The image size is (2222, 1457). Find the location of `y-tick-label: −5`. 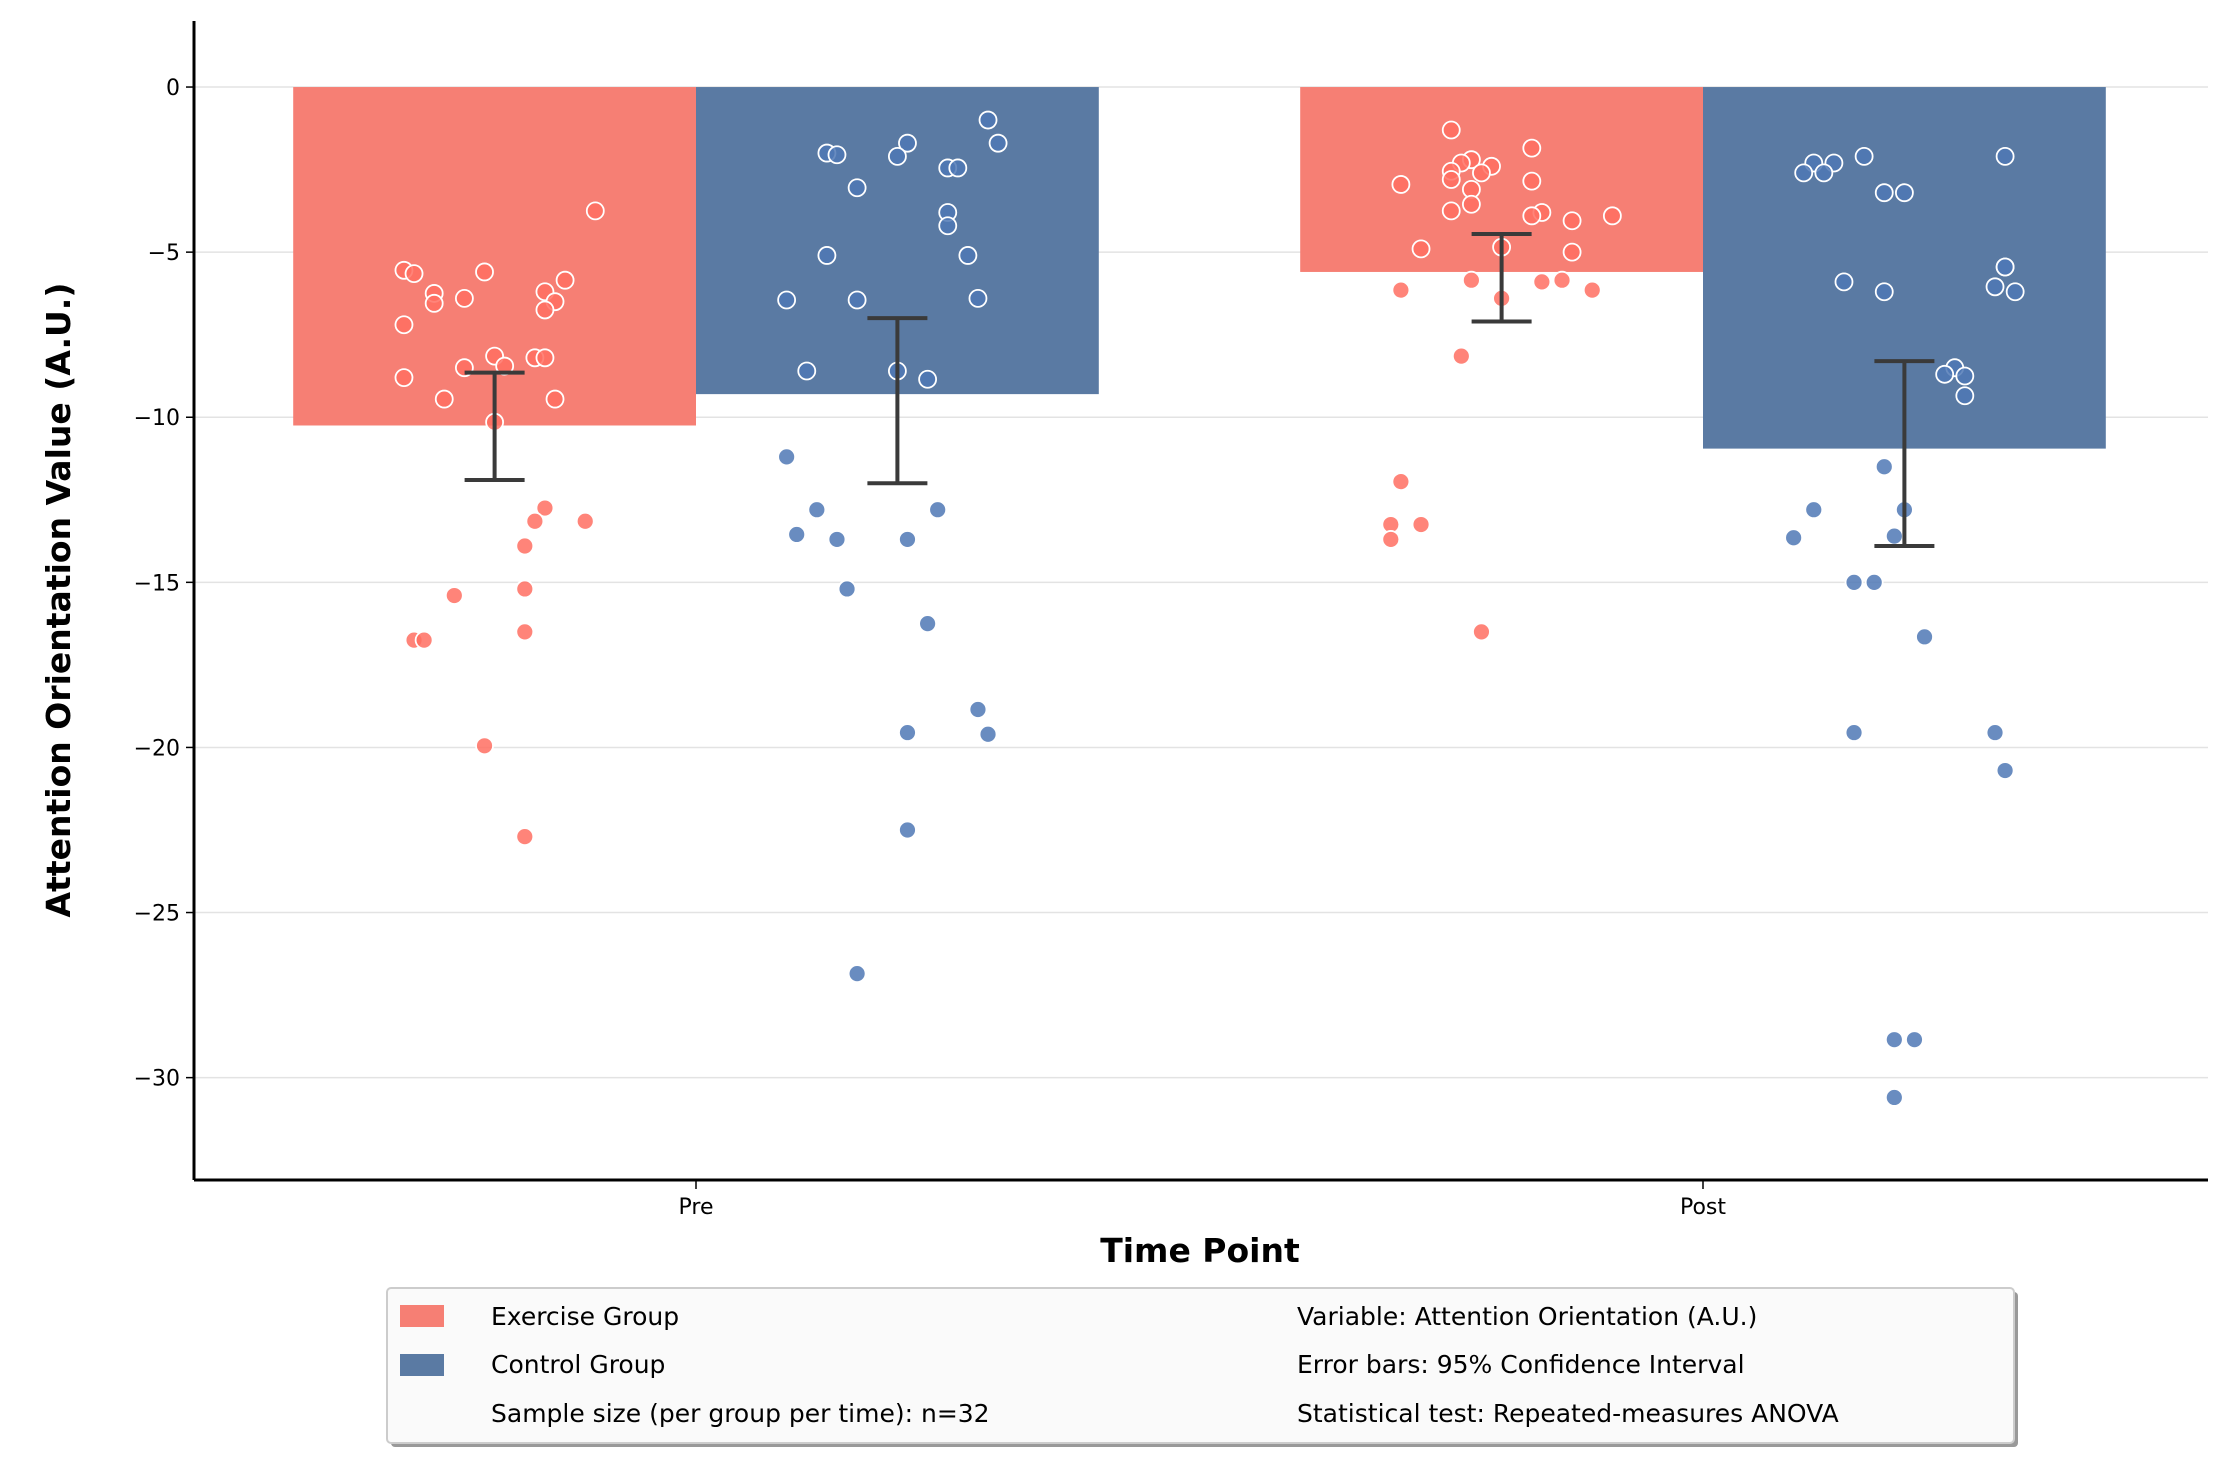

y-tick-label: −5 is located at coordinates (164, 253).